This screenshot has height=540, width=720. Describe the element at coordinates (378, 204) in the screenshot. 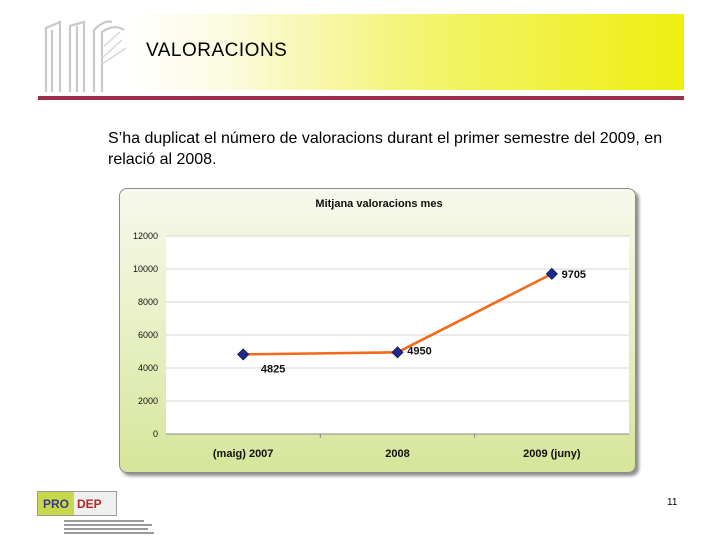

I see `chart-title: Mitjana valoracions mes` at that location.